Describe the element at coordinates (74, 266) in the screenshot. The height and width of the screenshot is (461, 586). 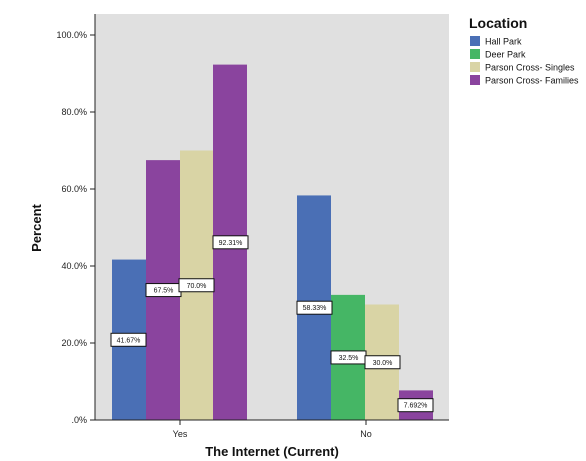
I see `y-tick-label: 40.0%` at that location.